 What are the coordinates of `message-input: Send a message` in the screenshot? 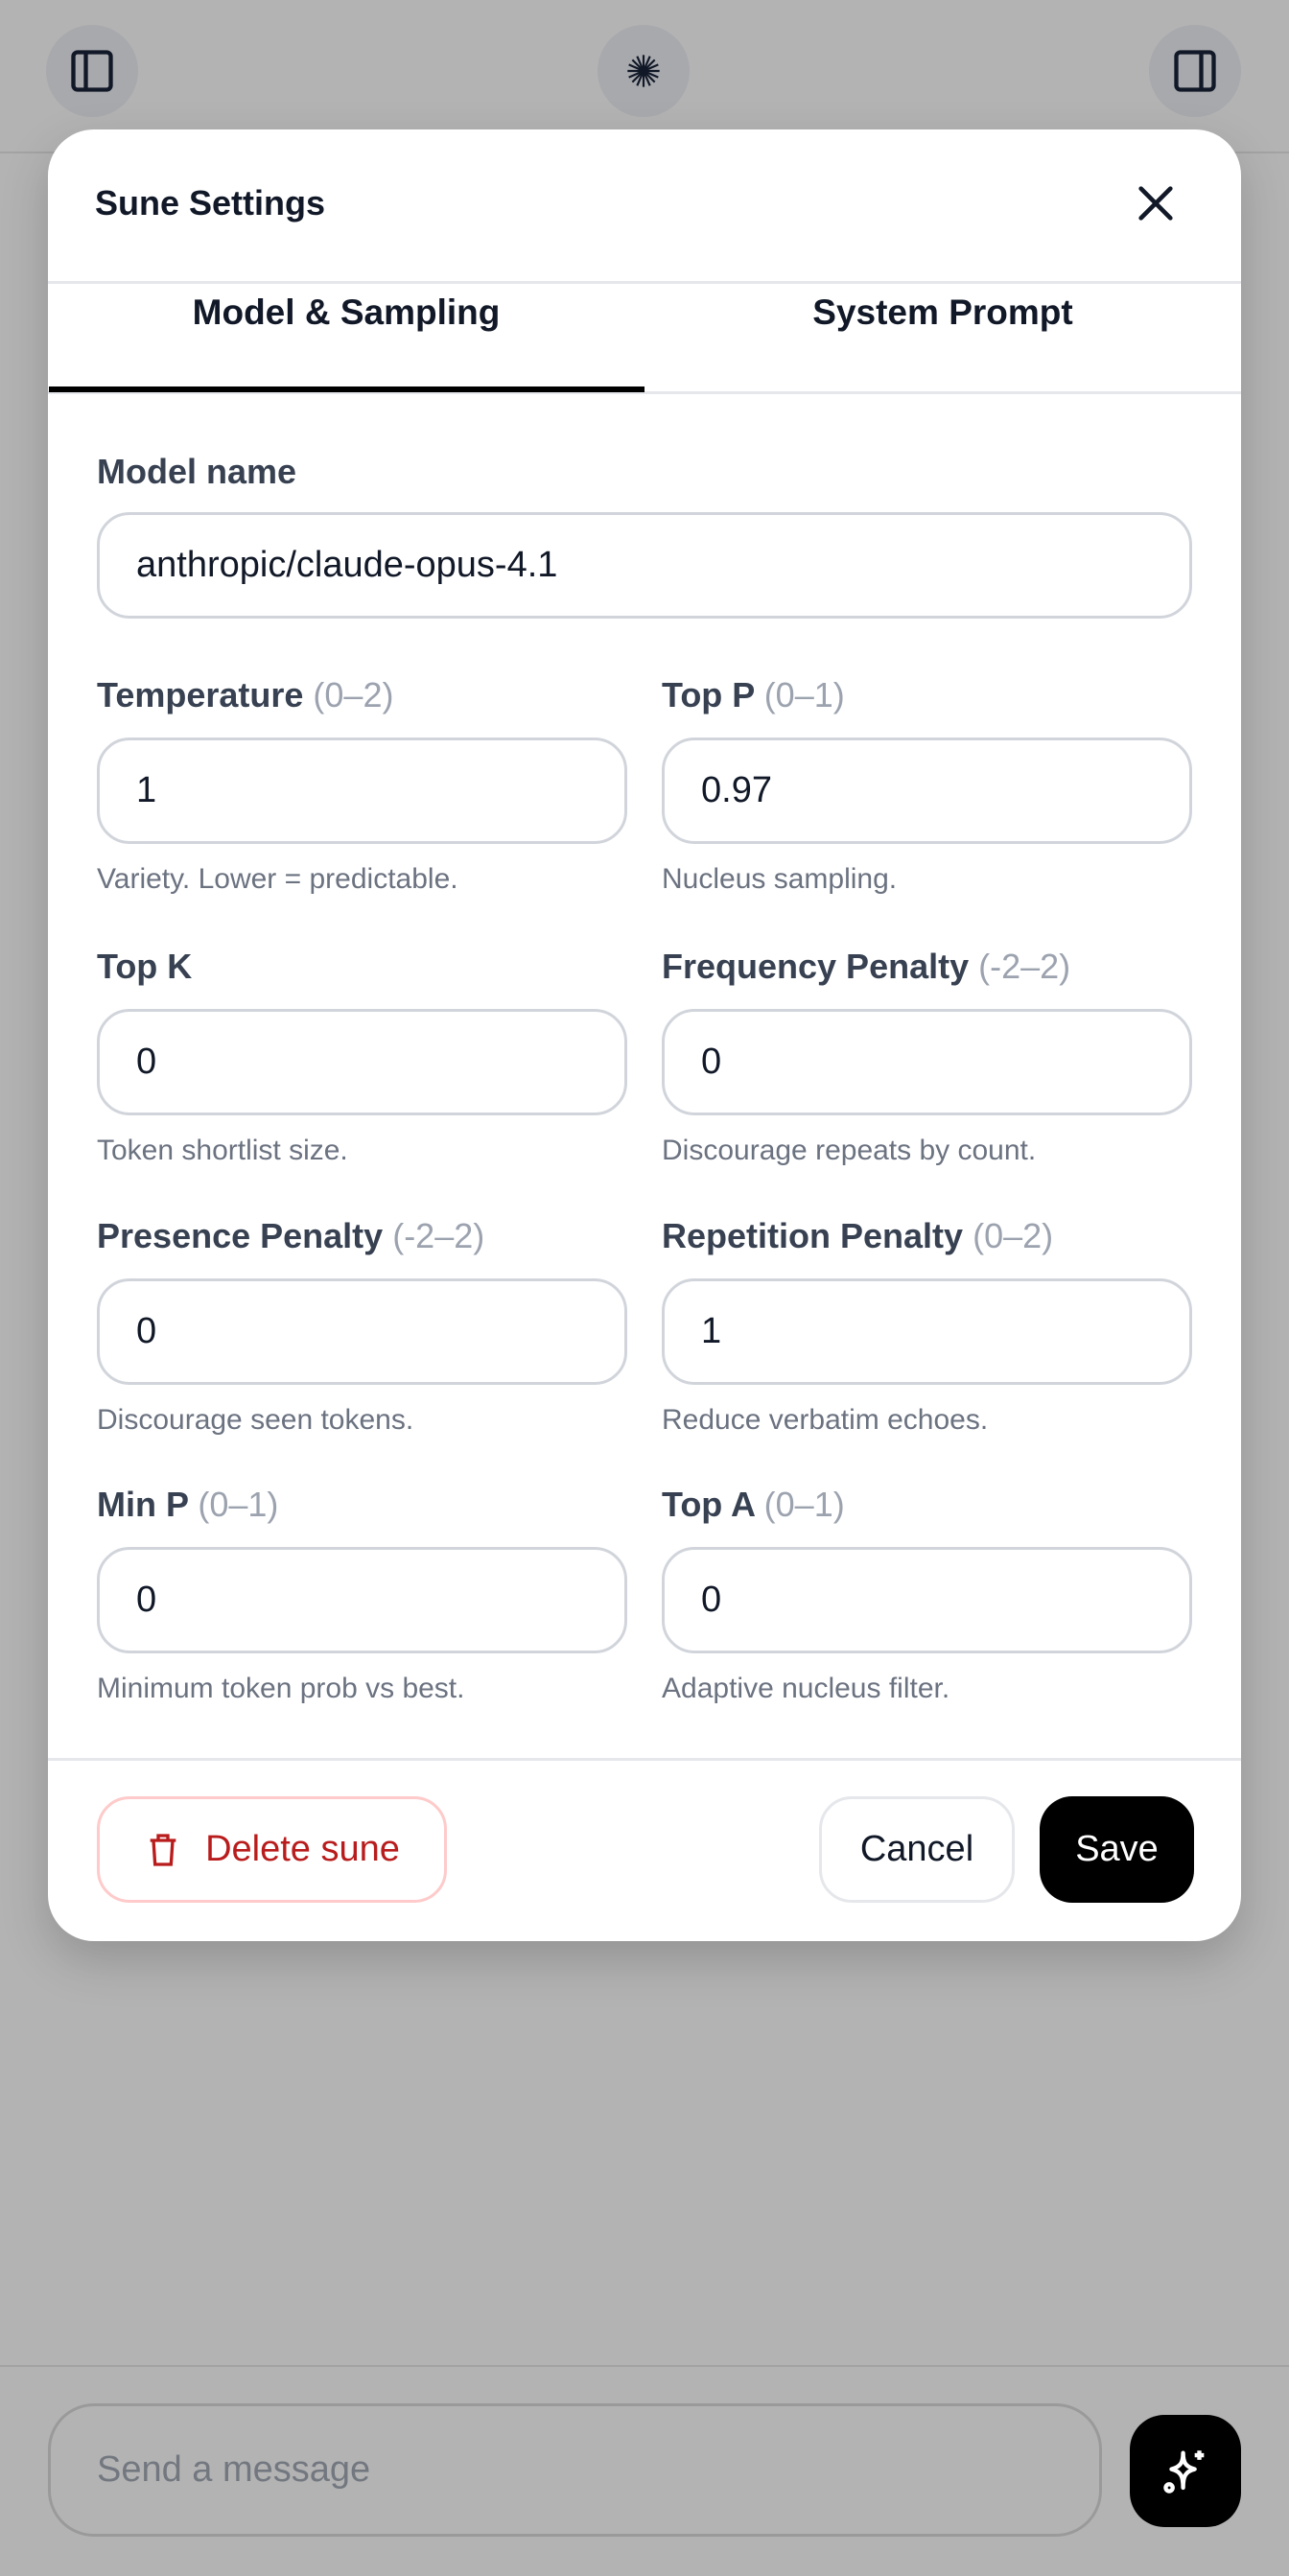 It's located at (575, 2470).